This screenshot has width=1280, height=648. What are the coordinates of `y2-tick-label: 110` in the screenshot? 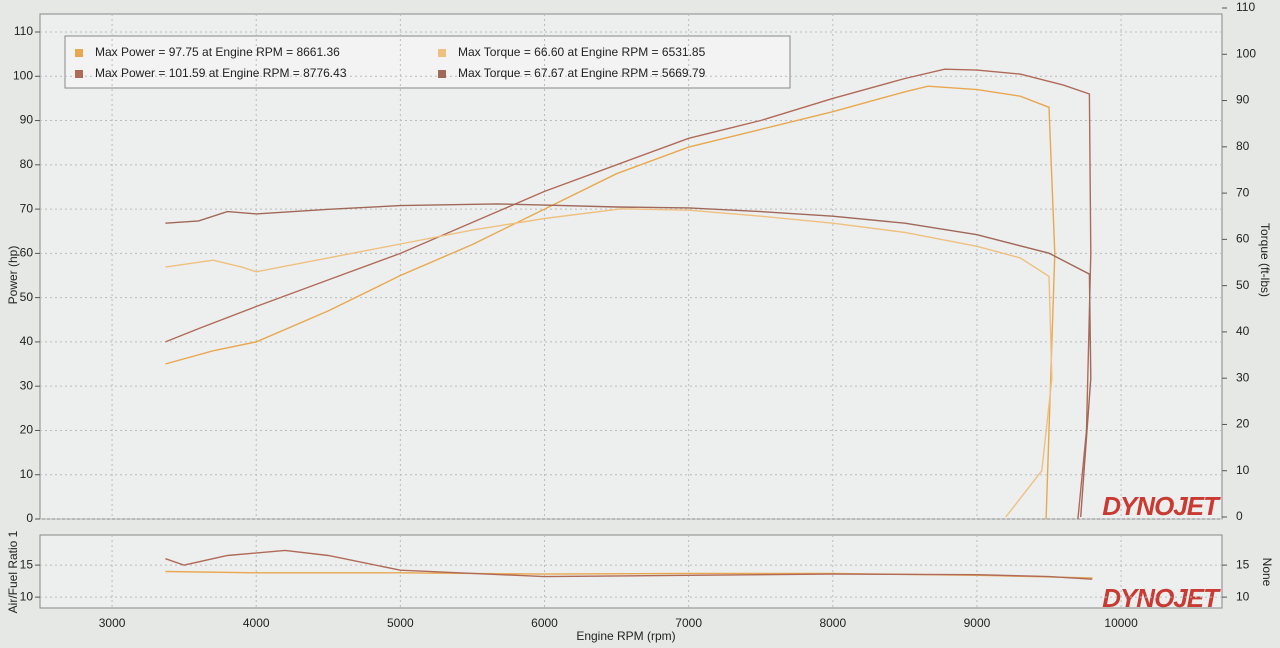 It's located at (1245, 7).